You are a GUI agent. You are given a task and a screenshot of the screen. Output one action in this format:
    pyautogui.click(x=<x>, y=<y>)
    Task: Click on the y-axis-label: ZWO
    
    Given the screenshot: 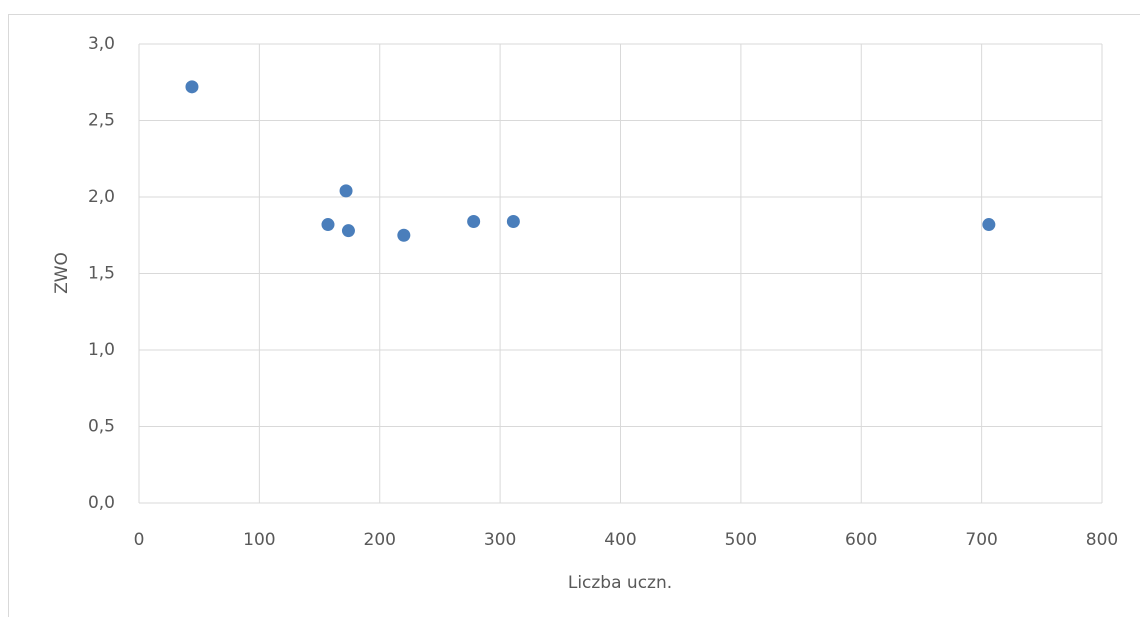 What is the action you would take?
    pyautogui.click(x=62, y=273)
    